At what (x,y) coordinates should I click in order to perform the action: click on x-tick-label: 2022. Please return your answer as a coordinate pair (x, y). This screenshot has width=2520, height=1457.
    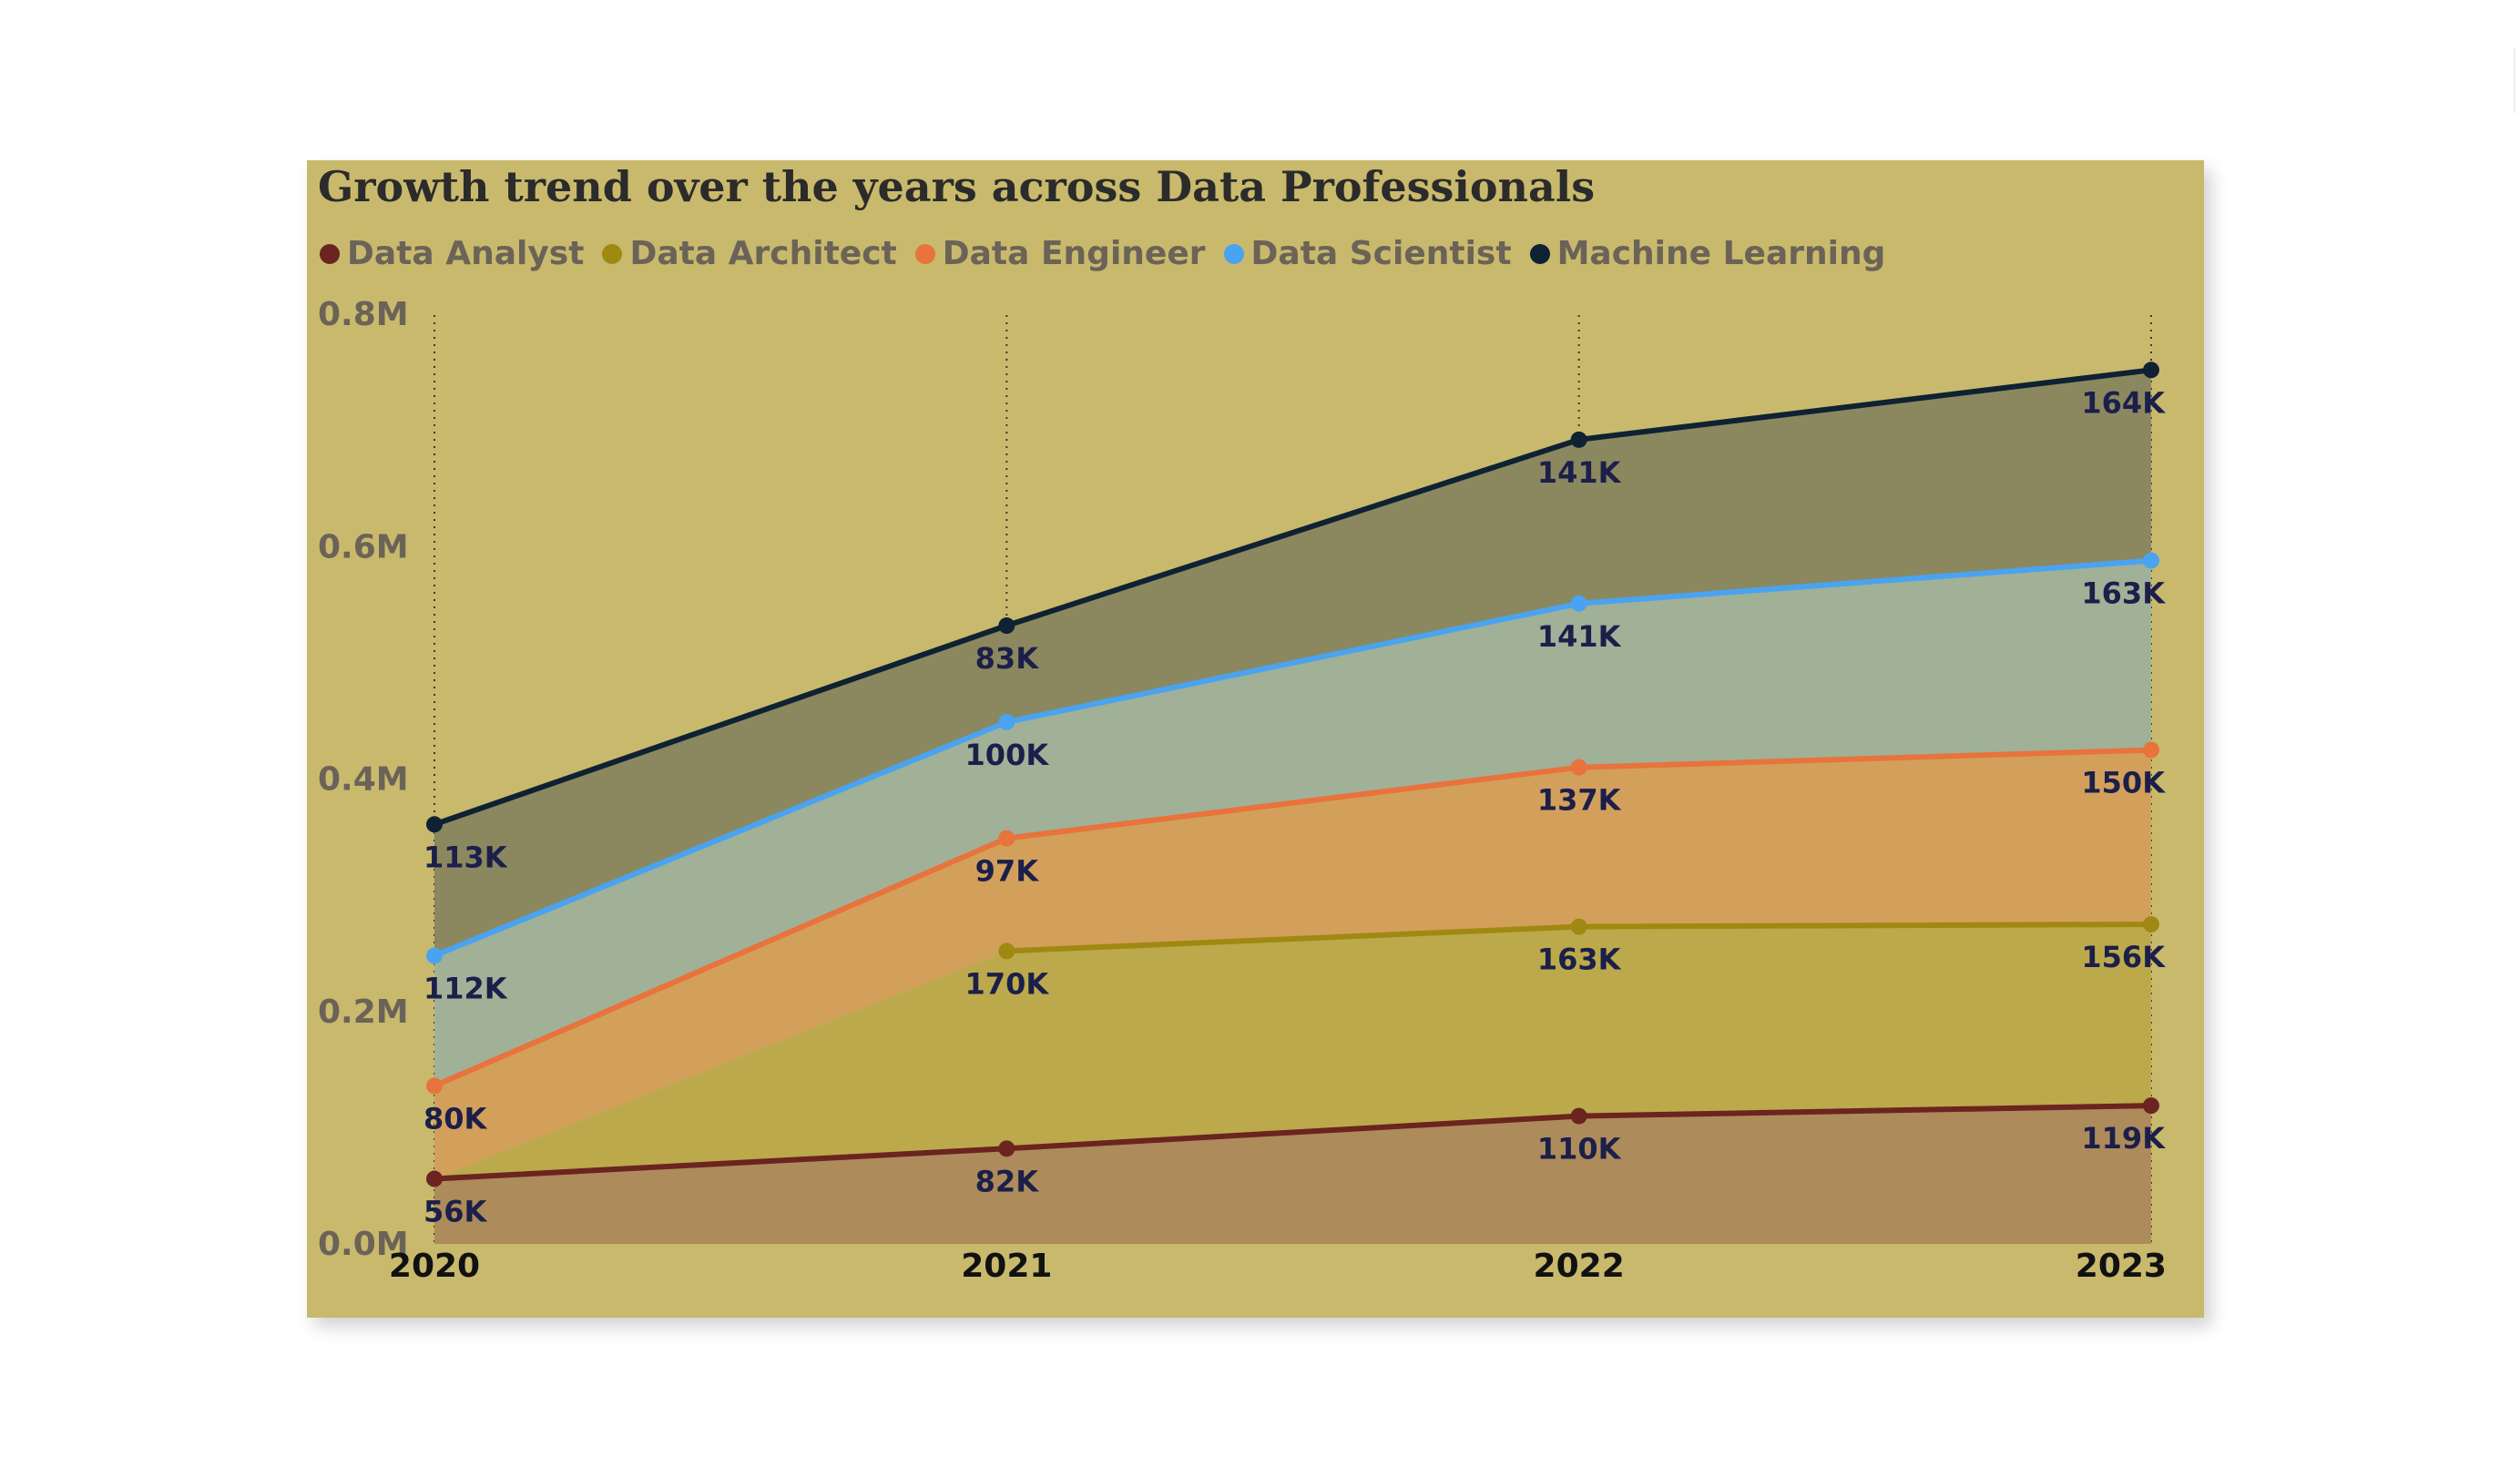
    Looking at the image, I should click on (1579, 1266).